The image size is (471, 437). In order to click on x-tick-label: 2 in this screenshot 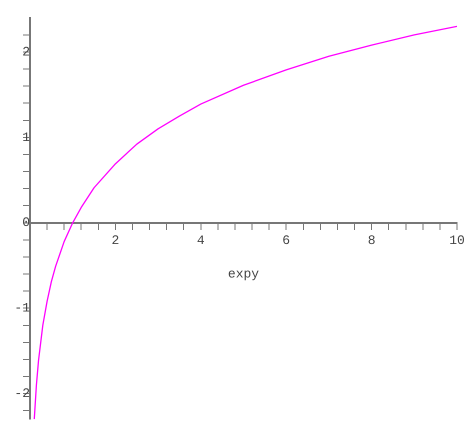, I will do `click(115, 240)`.